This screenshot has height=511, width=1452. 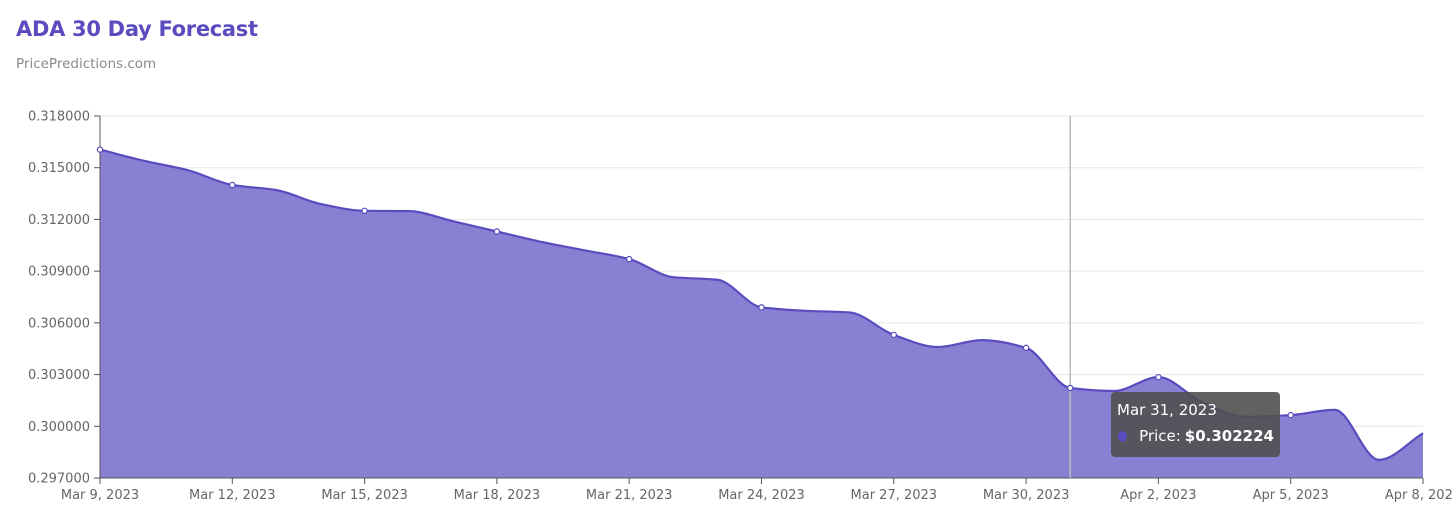 I want to click on tooltip-price-value: $0.302224, so click(x=1229, y=436).